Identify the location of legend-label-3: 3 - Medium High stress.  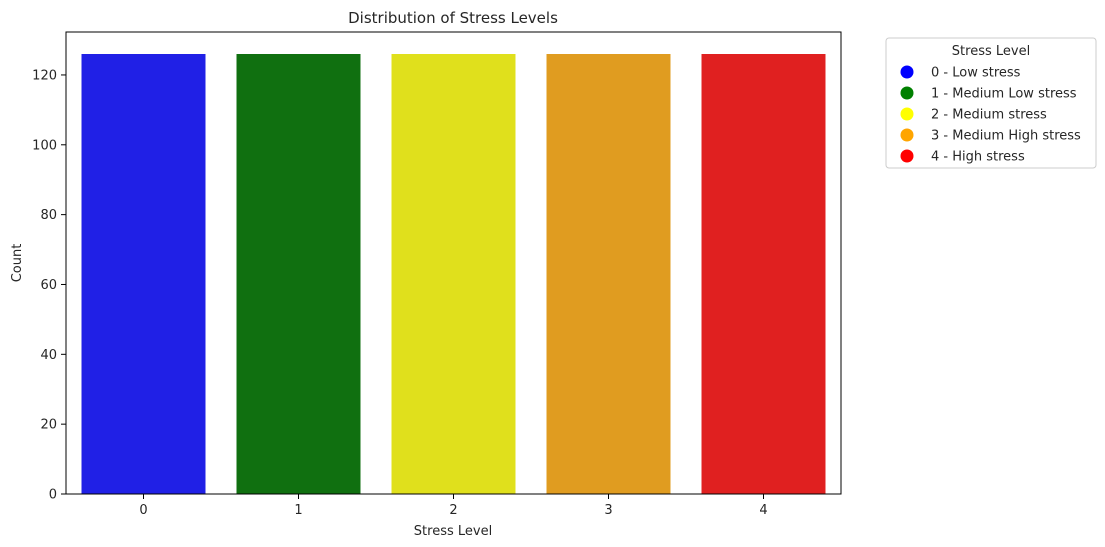
(1006, 136).